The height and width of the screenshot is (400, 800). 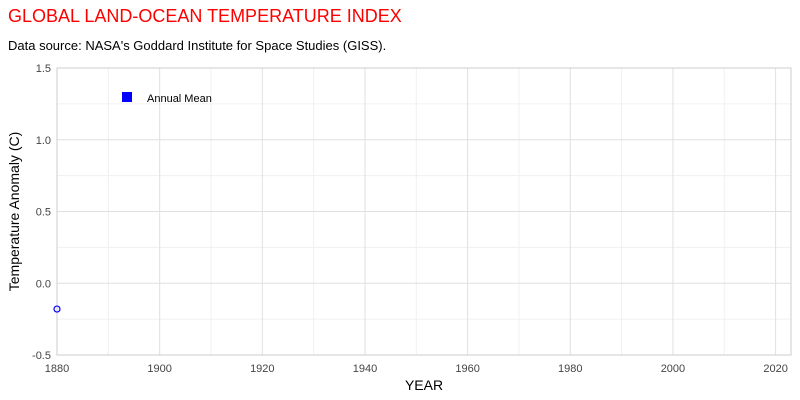 What do you see at coordinates (467, 369) in the screenshot?
I see `x-tick-label: 1960` at bounding box center [467, 369].